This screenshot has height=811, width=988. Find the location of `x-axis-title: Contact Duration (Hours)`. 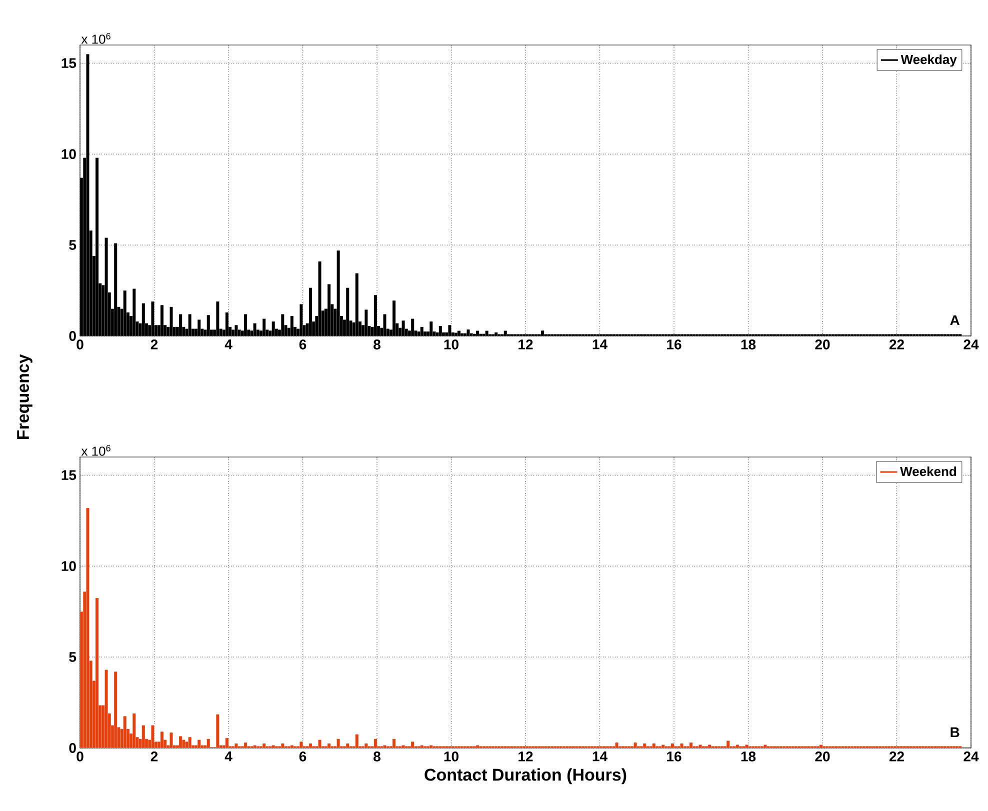

x-axis-title: Contact Duration (Hours) is located at coordinates (525, 776).